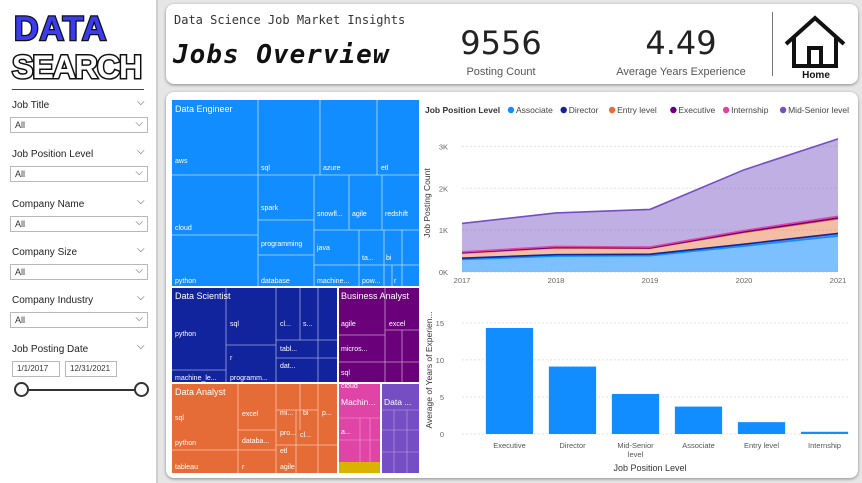 This screenshot has height=483, width=862. What do you see at coordinates (696, 110) in the screenshot?
I see `legend-item: Executive` at bounding box center [696, 110].